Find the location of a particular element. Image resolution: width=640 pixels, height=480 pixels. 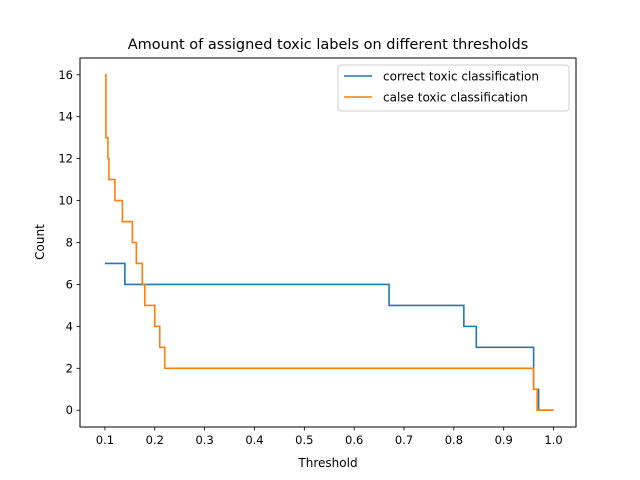

x-axis-ticks: 0.1 0.2 0.3 0.4 0.5 0.6 0.7 0.8 0.9 1.0 is located at coordinates (329, 437).